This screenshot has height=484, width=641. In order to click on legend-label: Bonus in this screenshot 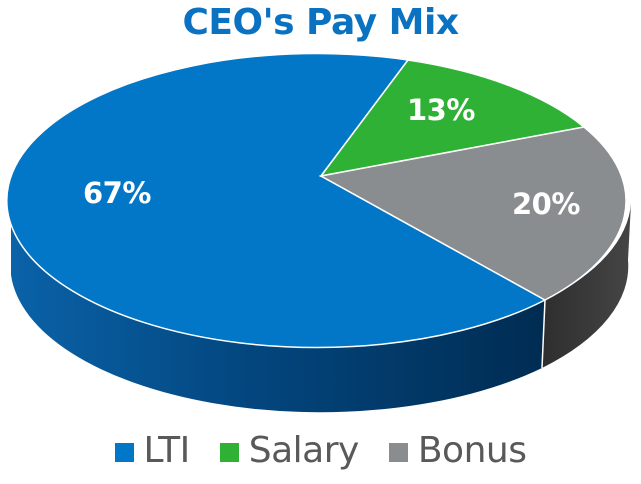, I will do `click(472, 450)`.